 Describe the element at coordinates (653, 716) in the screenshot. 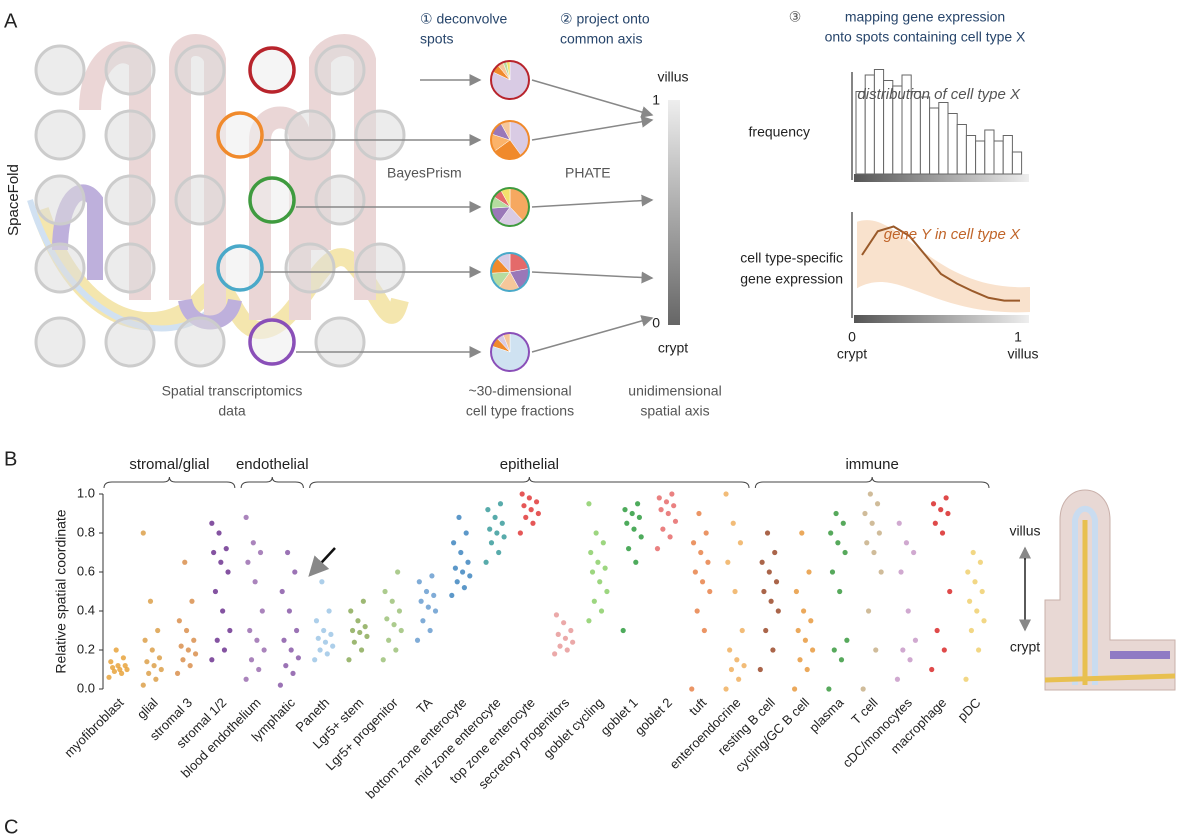

I see `x-tick-label: goblet 2` at that location.